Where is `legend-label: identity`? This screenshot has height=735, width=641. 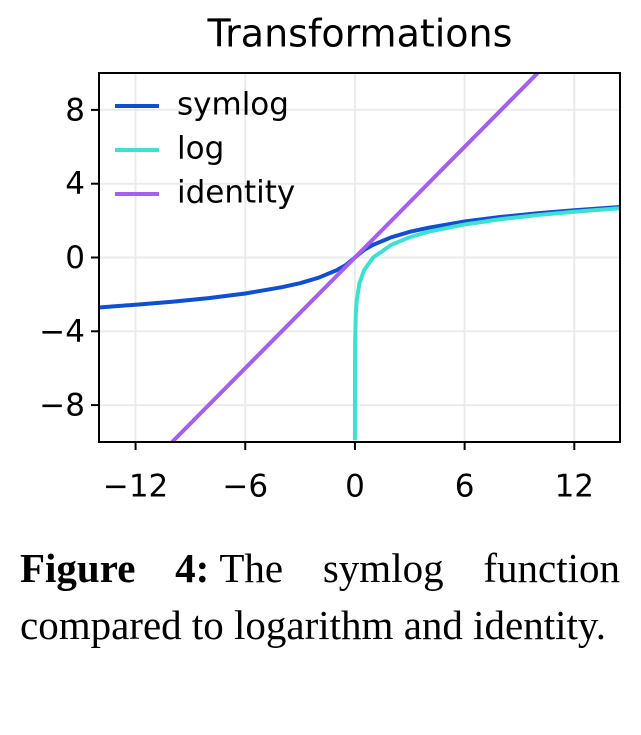
legend-label: identity is located at coordinates (236, 193).